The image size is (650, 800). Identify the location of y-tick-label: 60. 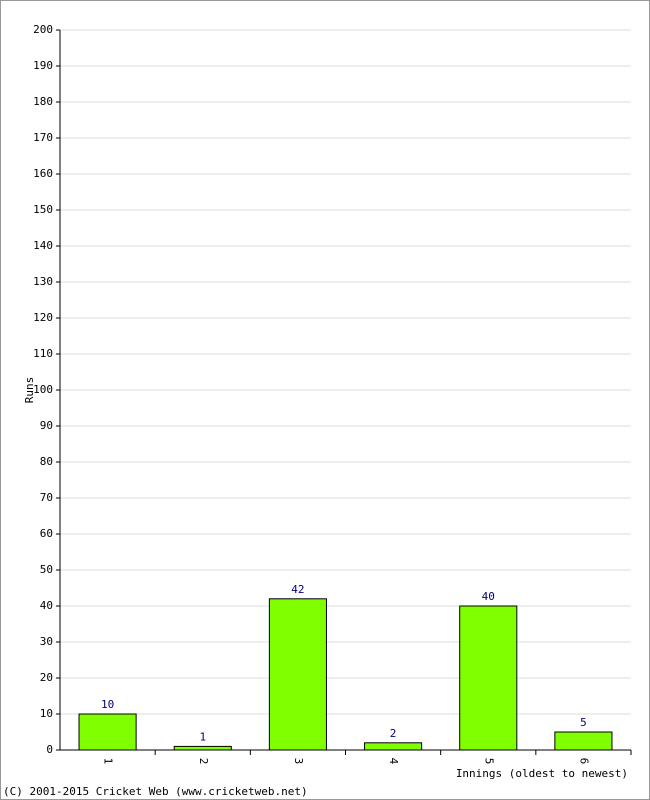
(46, 533).